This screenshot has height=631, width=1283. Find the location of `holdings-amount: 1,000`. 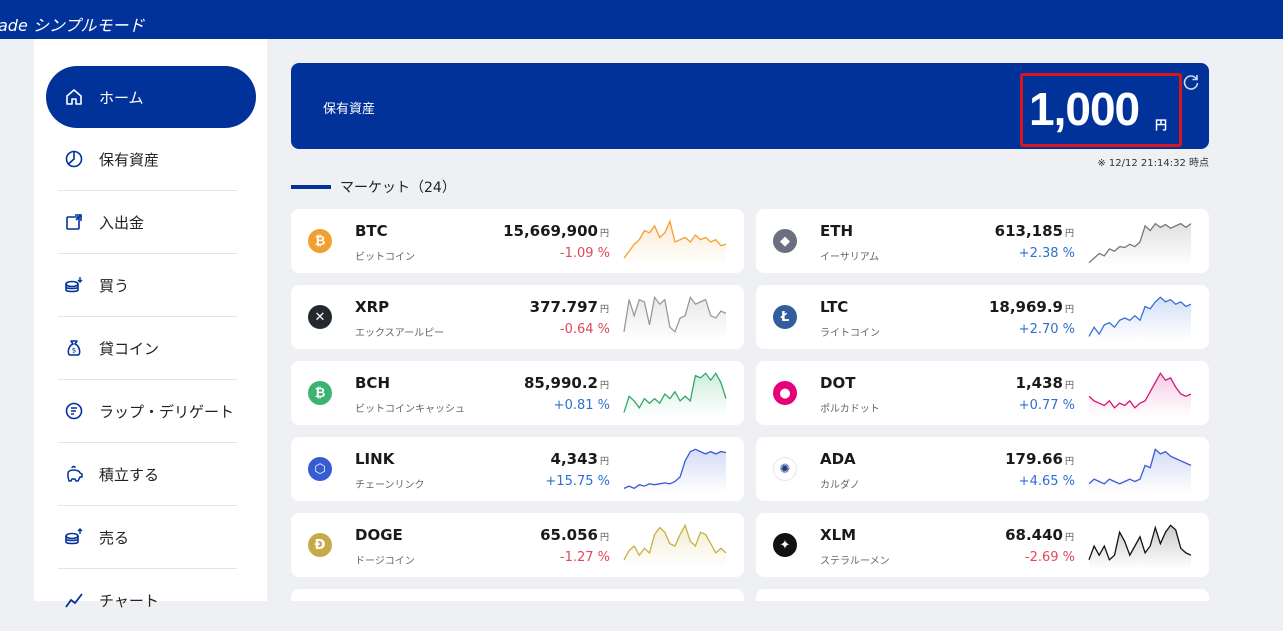

holdings-amount: 1,000 is located at coordinates (1084, 109).